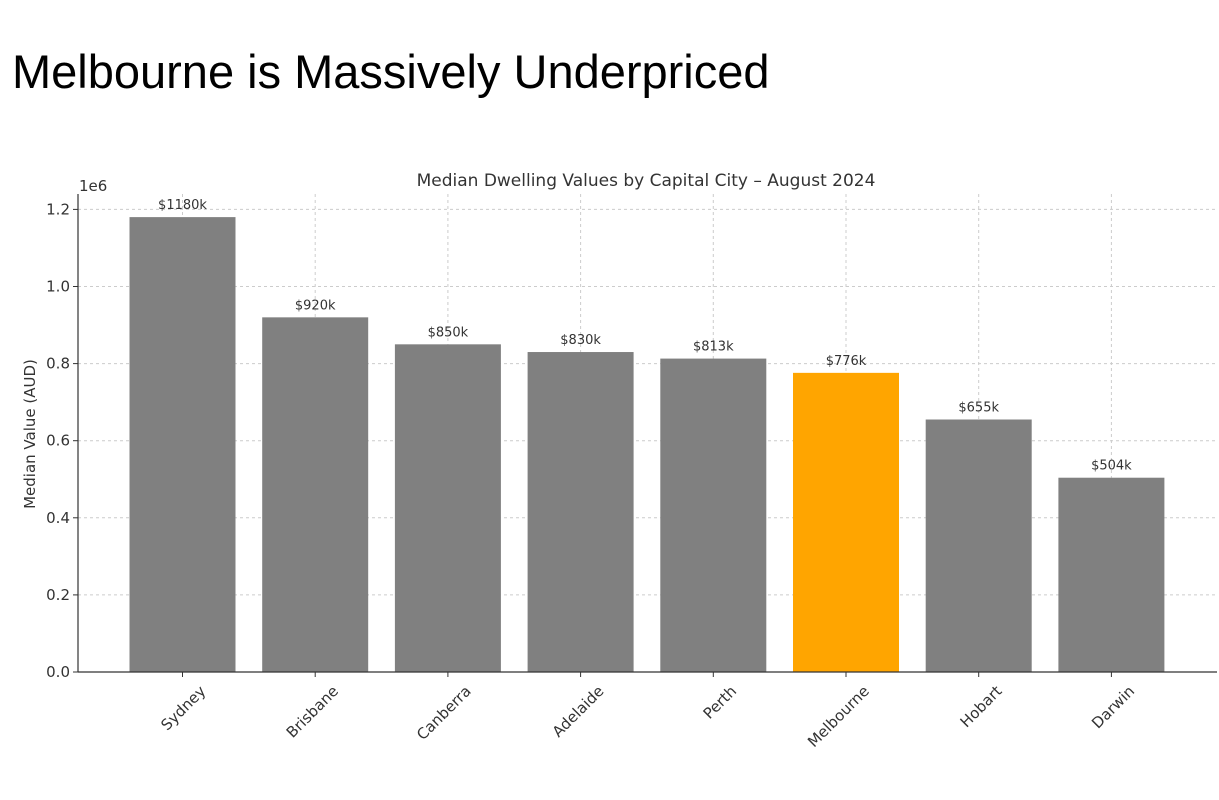 This screenshot has width=1219, height=800. I want to click on y-axis-label: Median Value (AUD), so click(30, 434).